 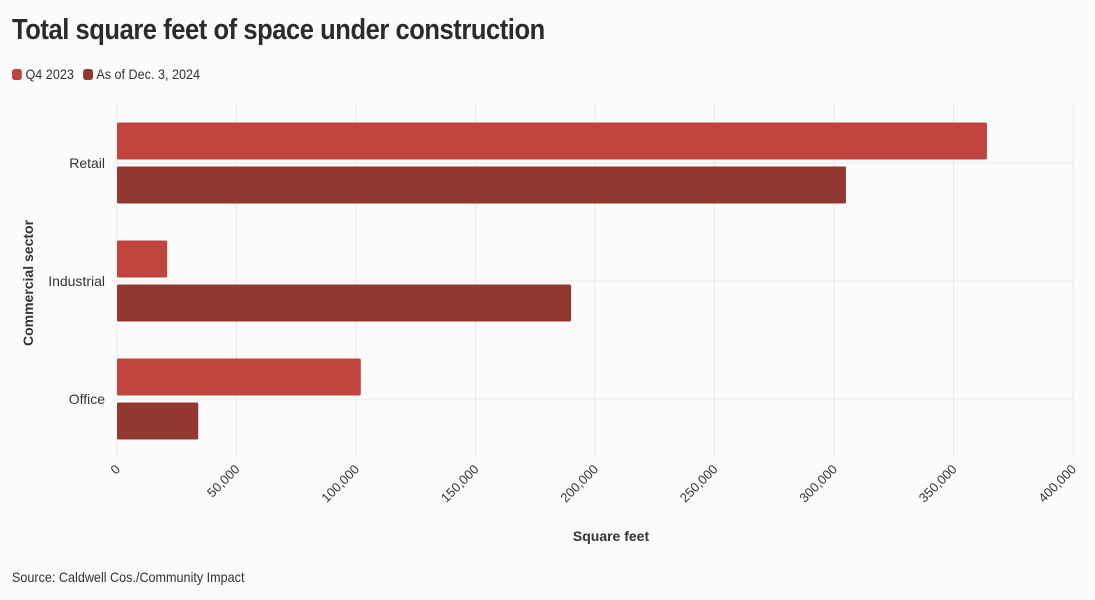 I want to click on x-tick-label: 200,000, so click(x=579, y=484).